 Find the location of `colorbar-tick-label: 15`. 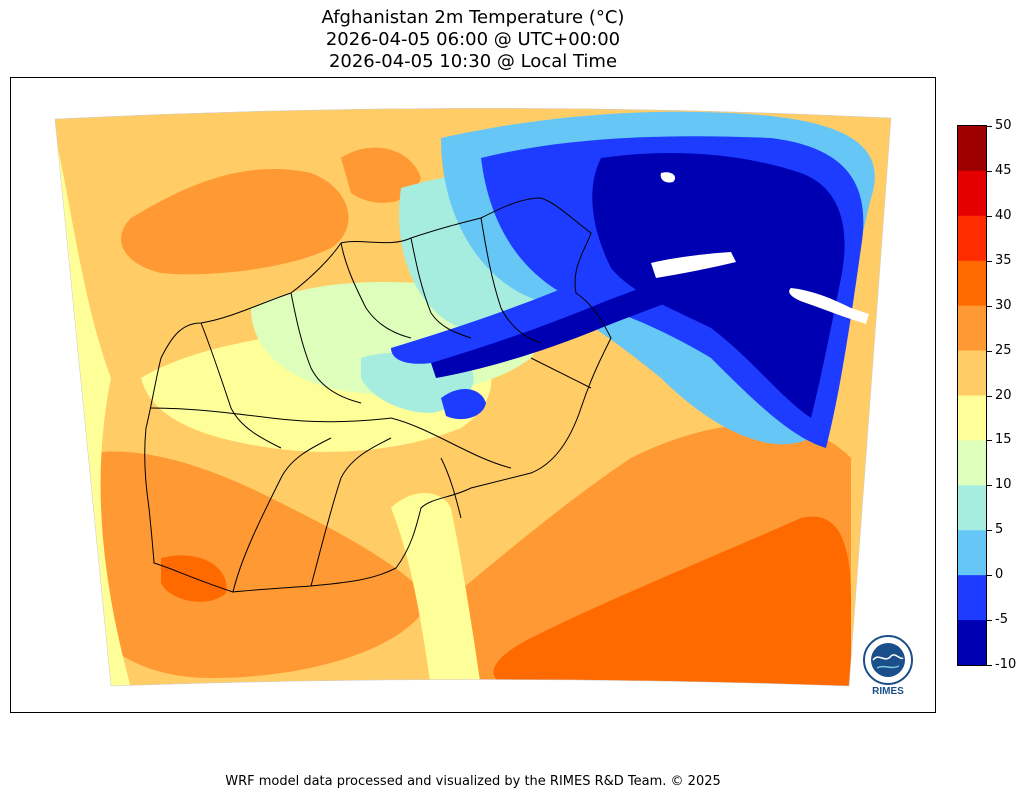

colorbar-tick-label: 15 is located at coordinates (1003, 439).